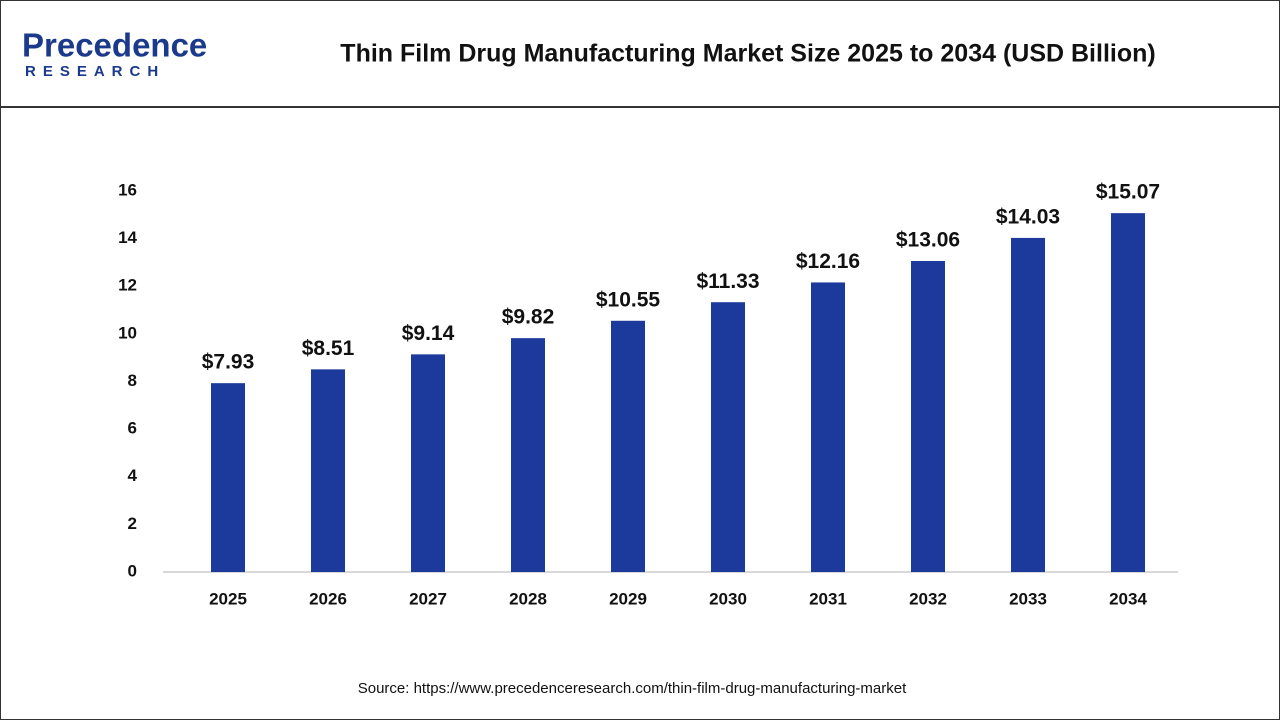 The width and height of the screenshot is (1280, 720). Describe the element at coordinates (828, 598) in the screenshot. I see `x-tick-label: 2031` at that location.